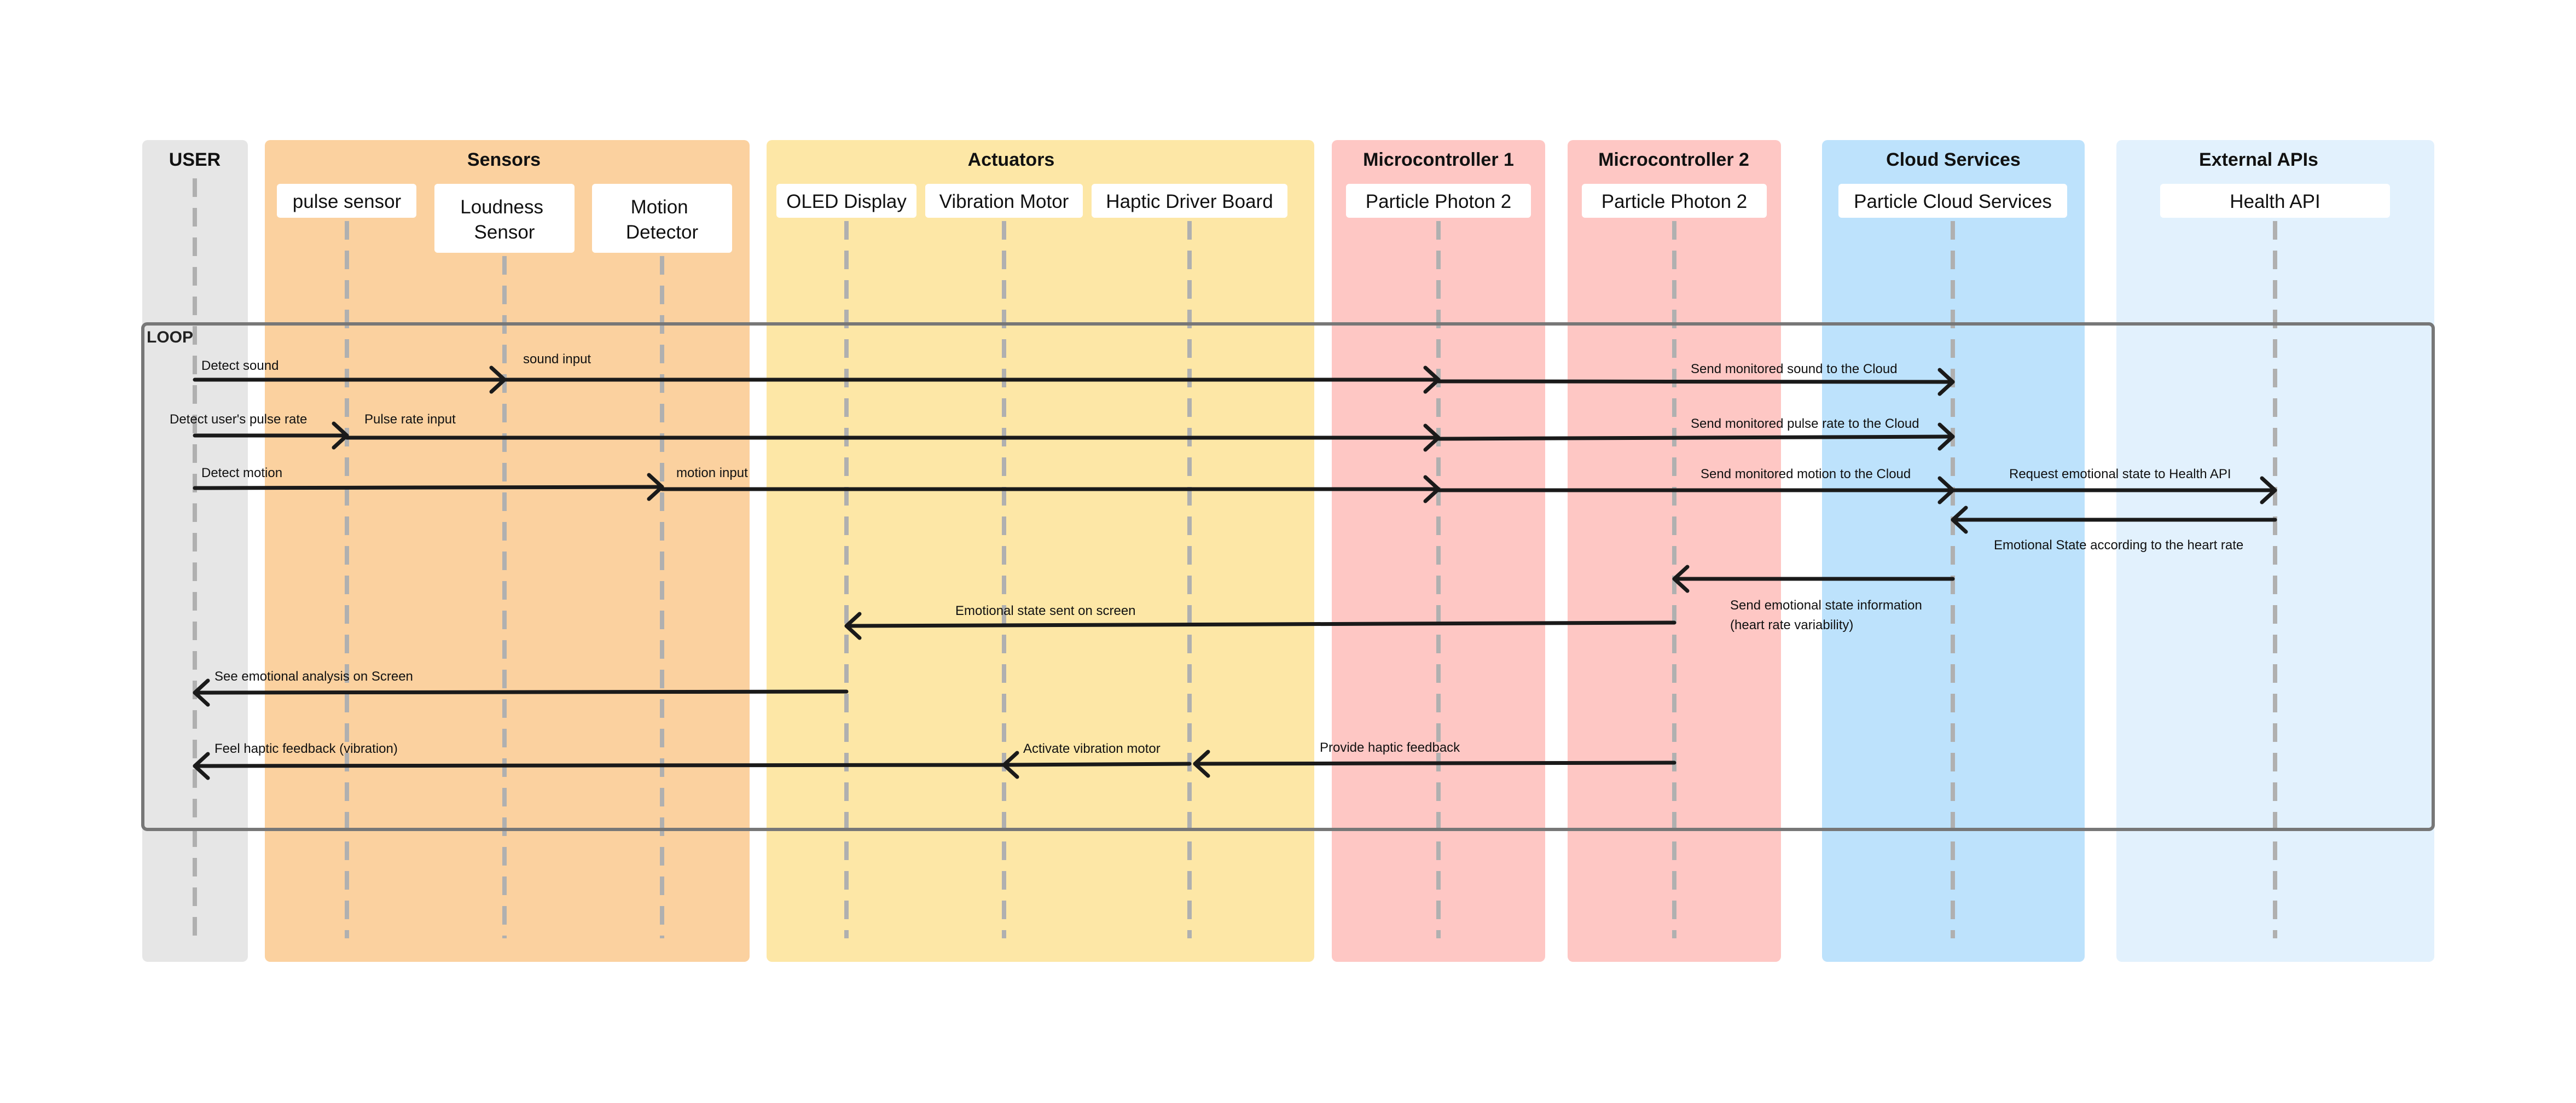 The image size is (2576, 1103). What do you see at coordinates (1097, 765) in the screenshot?
I see `message-activate-vibration-line` at bounding box center [1097, 765].